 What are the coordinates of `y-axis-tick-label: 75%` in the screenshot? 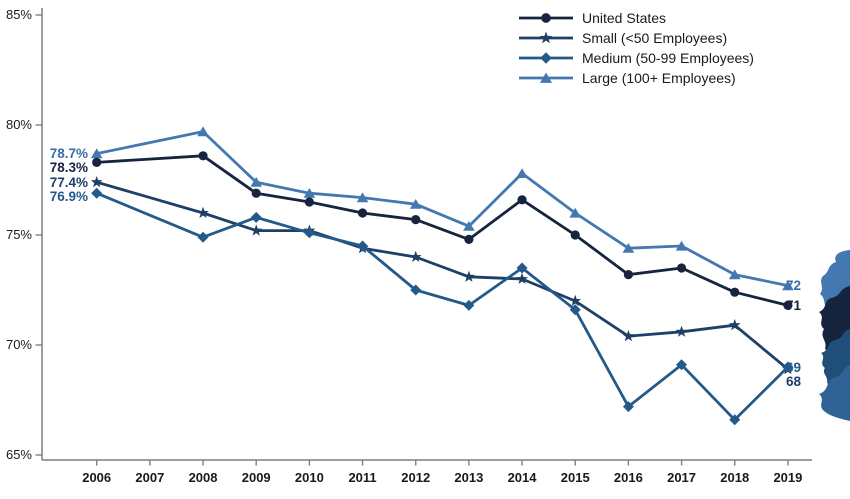 It's located at (18, 234).